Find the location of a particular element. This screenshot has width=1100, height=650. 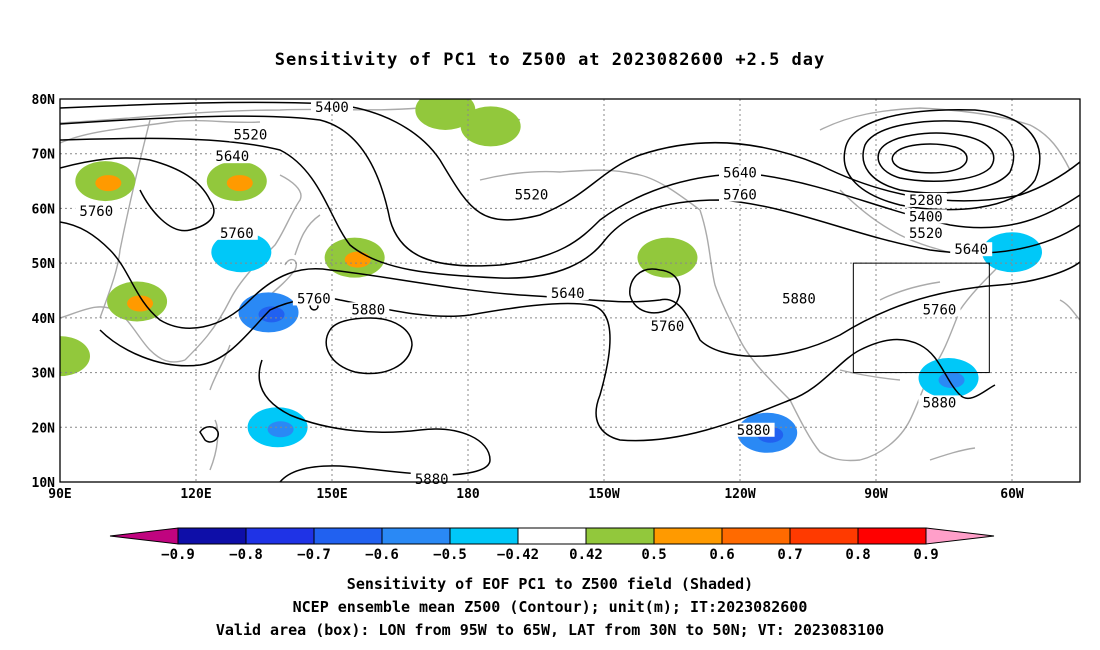

valid-area-box is located at coordinates (921, 318).